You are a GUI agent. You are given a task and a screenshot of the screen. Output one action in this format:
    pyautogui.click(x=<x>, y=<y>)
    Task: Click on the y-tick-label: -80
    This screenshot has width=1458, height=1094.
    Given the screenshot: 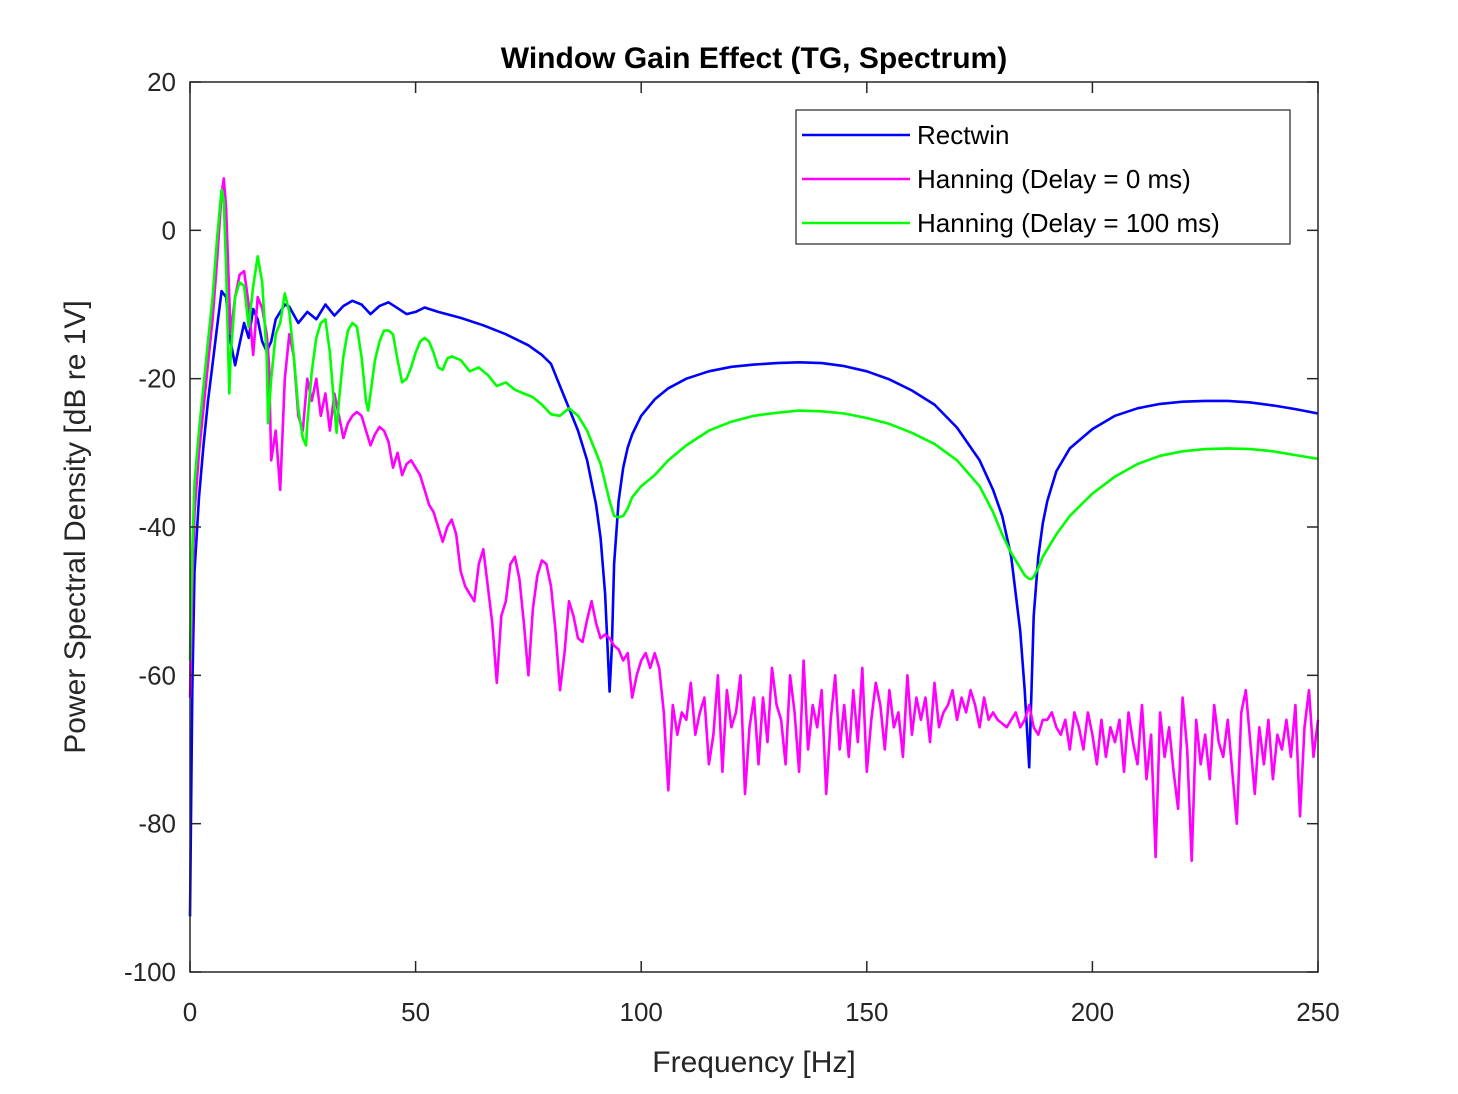 What is the action you would take?
    pyautogui.click(x=157, y=824)
    